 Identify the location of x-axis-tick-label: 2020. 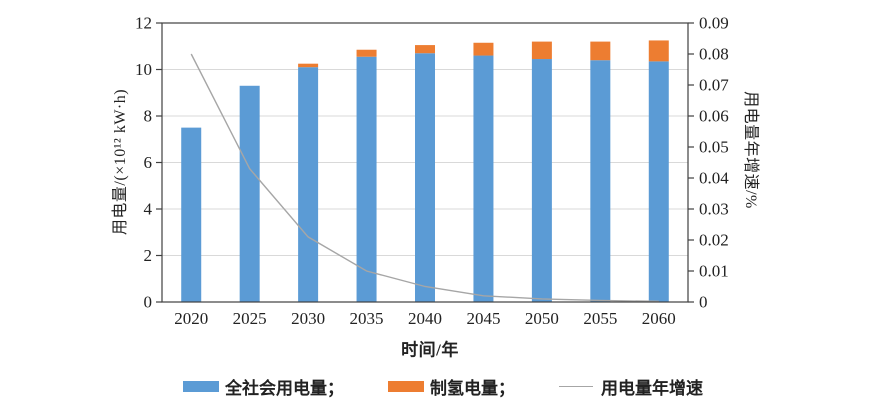
(191, 318).